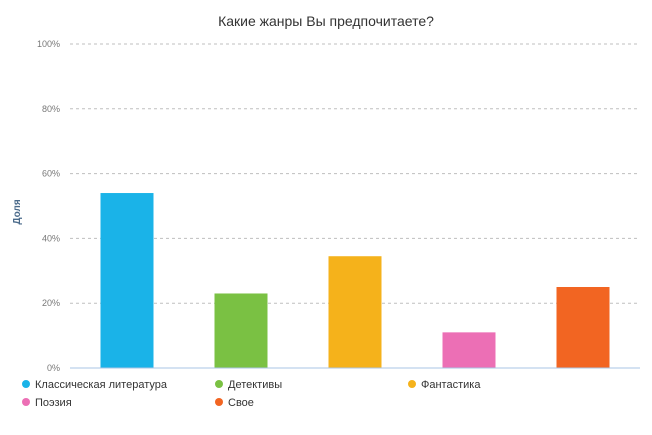 The image size is (652, 435). Describe the element at coordinates (53, 403) in the screenshot. I see `legend-label: Поэзия` at that location.